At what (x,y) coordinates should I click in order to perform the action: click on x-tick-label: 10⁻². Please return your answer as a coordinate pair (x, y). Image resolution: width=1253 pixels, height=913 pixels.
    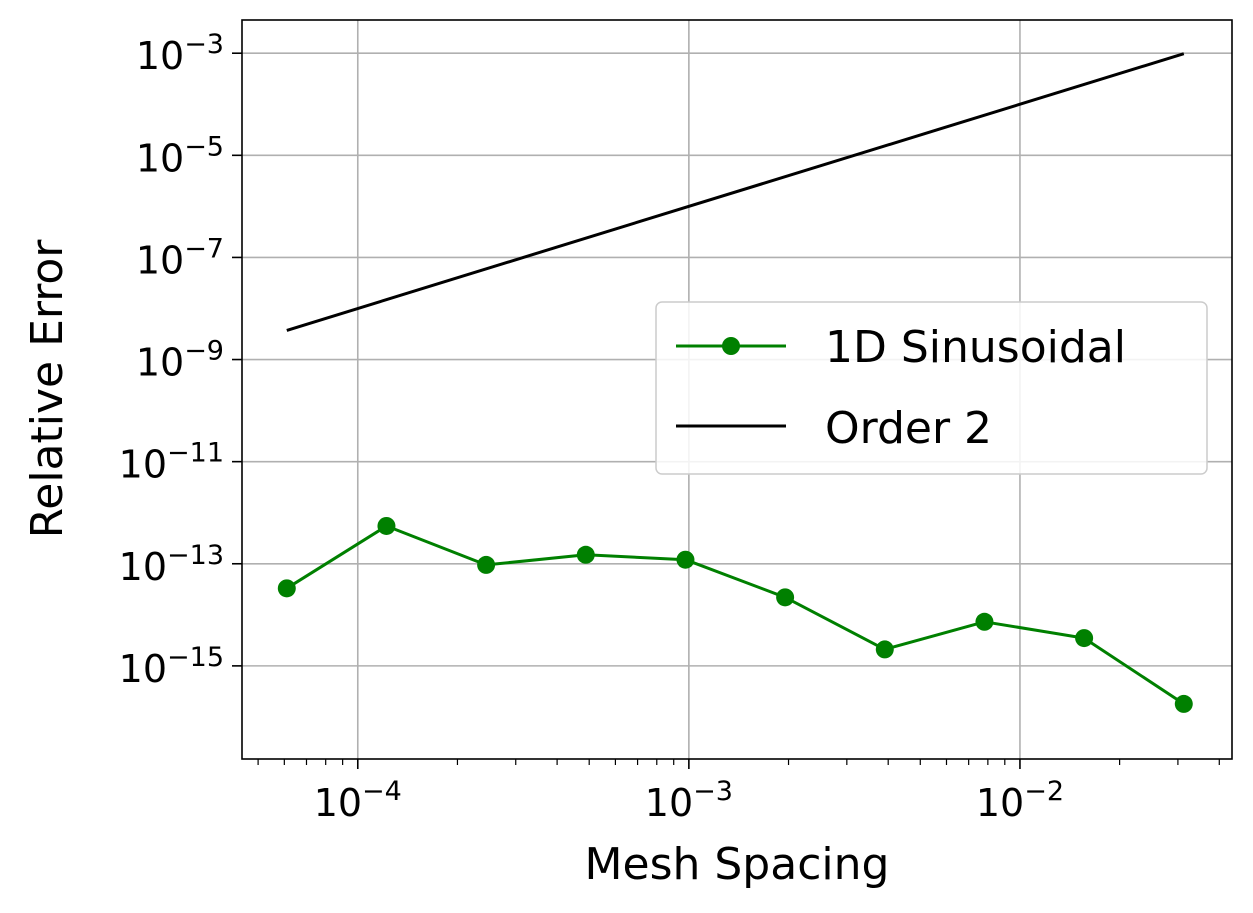
    Looking at the image, I should click on (1020, 800).